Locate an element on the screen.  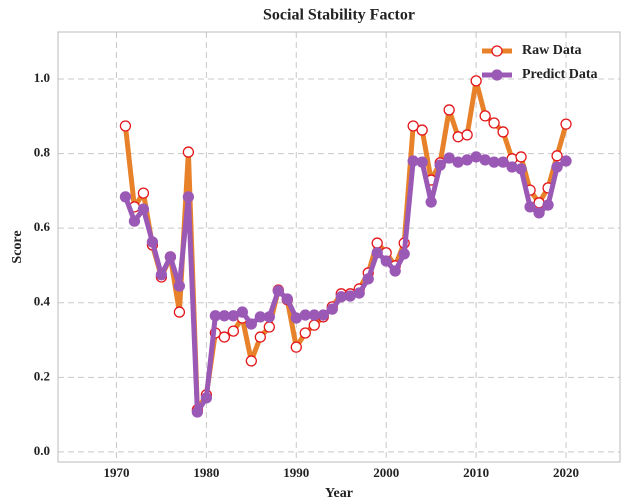
y-tick-label: 0.2 is located at coordinates (42, 375).